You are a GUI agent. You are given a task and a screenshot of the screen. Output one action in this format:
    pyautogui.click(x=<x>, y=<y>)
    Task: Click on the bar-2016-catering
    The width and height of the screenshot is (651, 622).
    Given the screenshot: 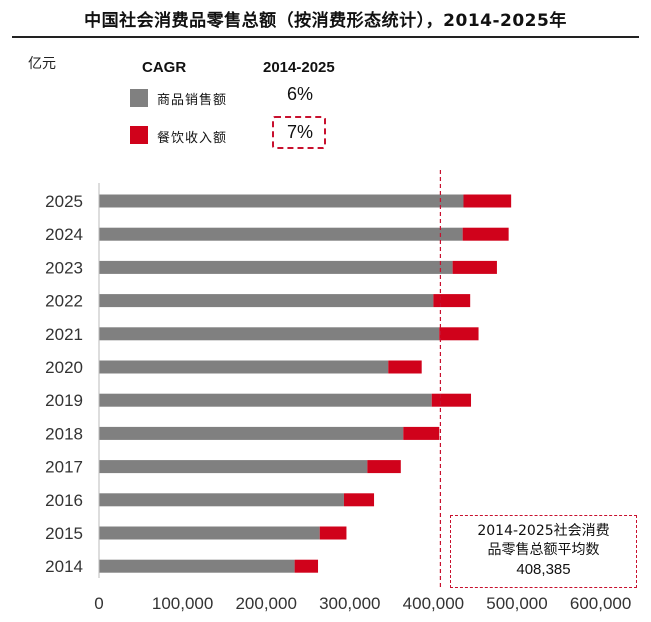 What is the action you would take?
    pyautogui.click(x=359, y=500)
    